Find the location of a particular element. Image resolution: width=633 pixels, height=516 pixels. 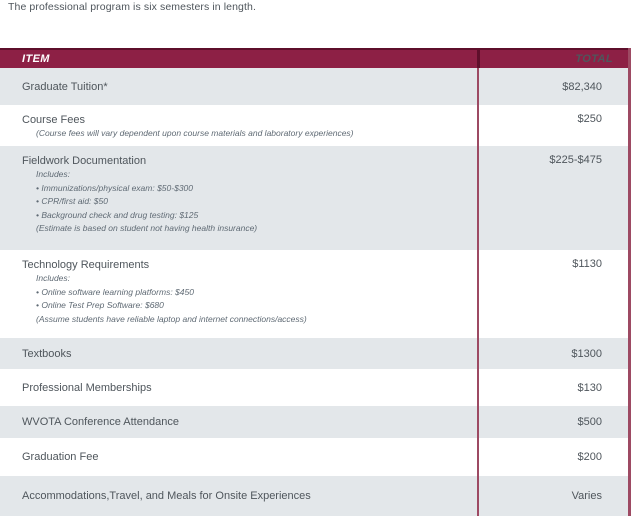

item-label: Professional Memberships is located at coordinates (87, 387).